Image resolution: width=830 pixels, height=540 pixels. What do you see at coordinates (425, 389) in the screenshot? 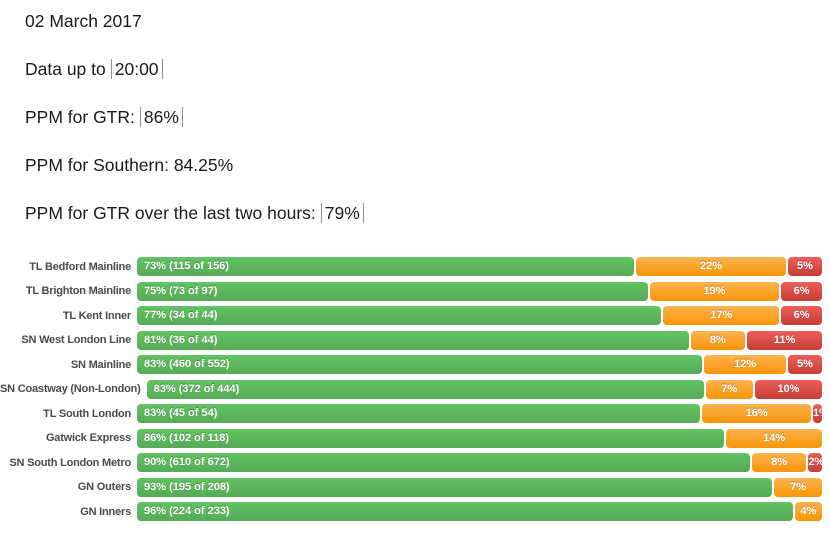
I see `on-time-segment: 83% (372 of 444)` at bounding box center [425, 389].